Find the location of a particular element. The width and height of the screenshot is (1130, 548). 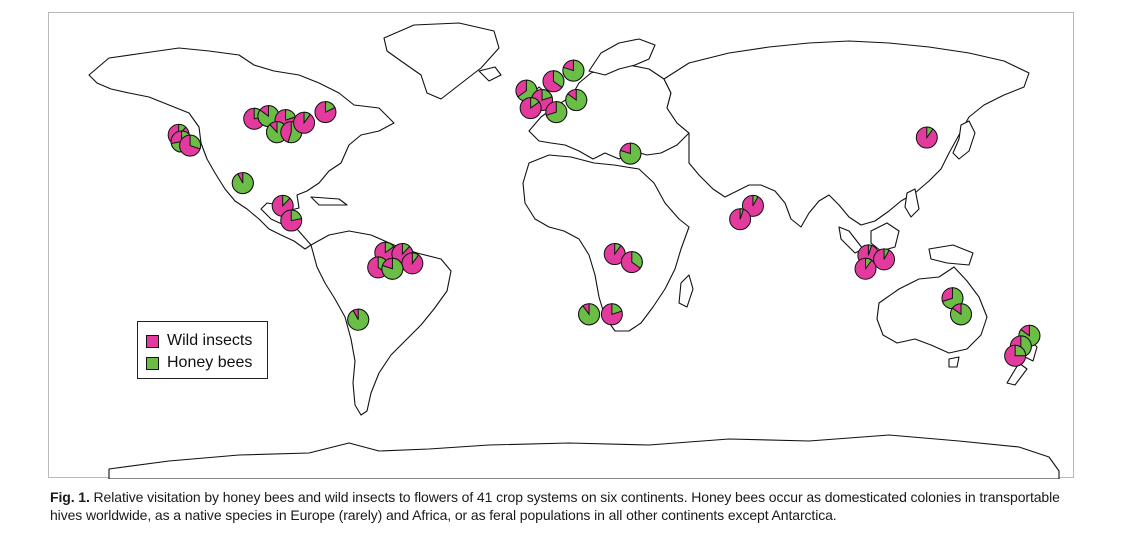

japan-outline is located at coordinates (964, 140).